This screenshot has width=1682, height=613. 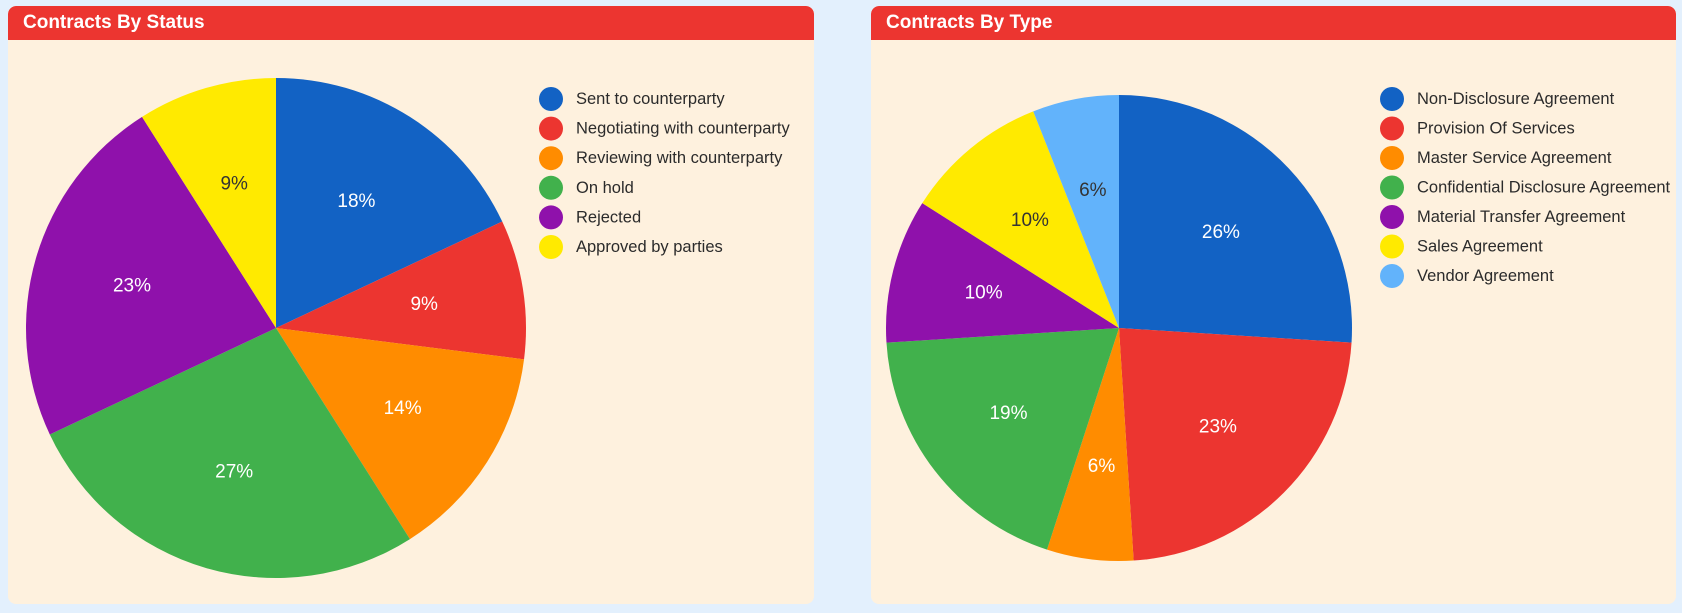 I want to click on legend-item-label: Master Service Agreement, so click(x=1514, y=158).